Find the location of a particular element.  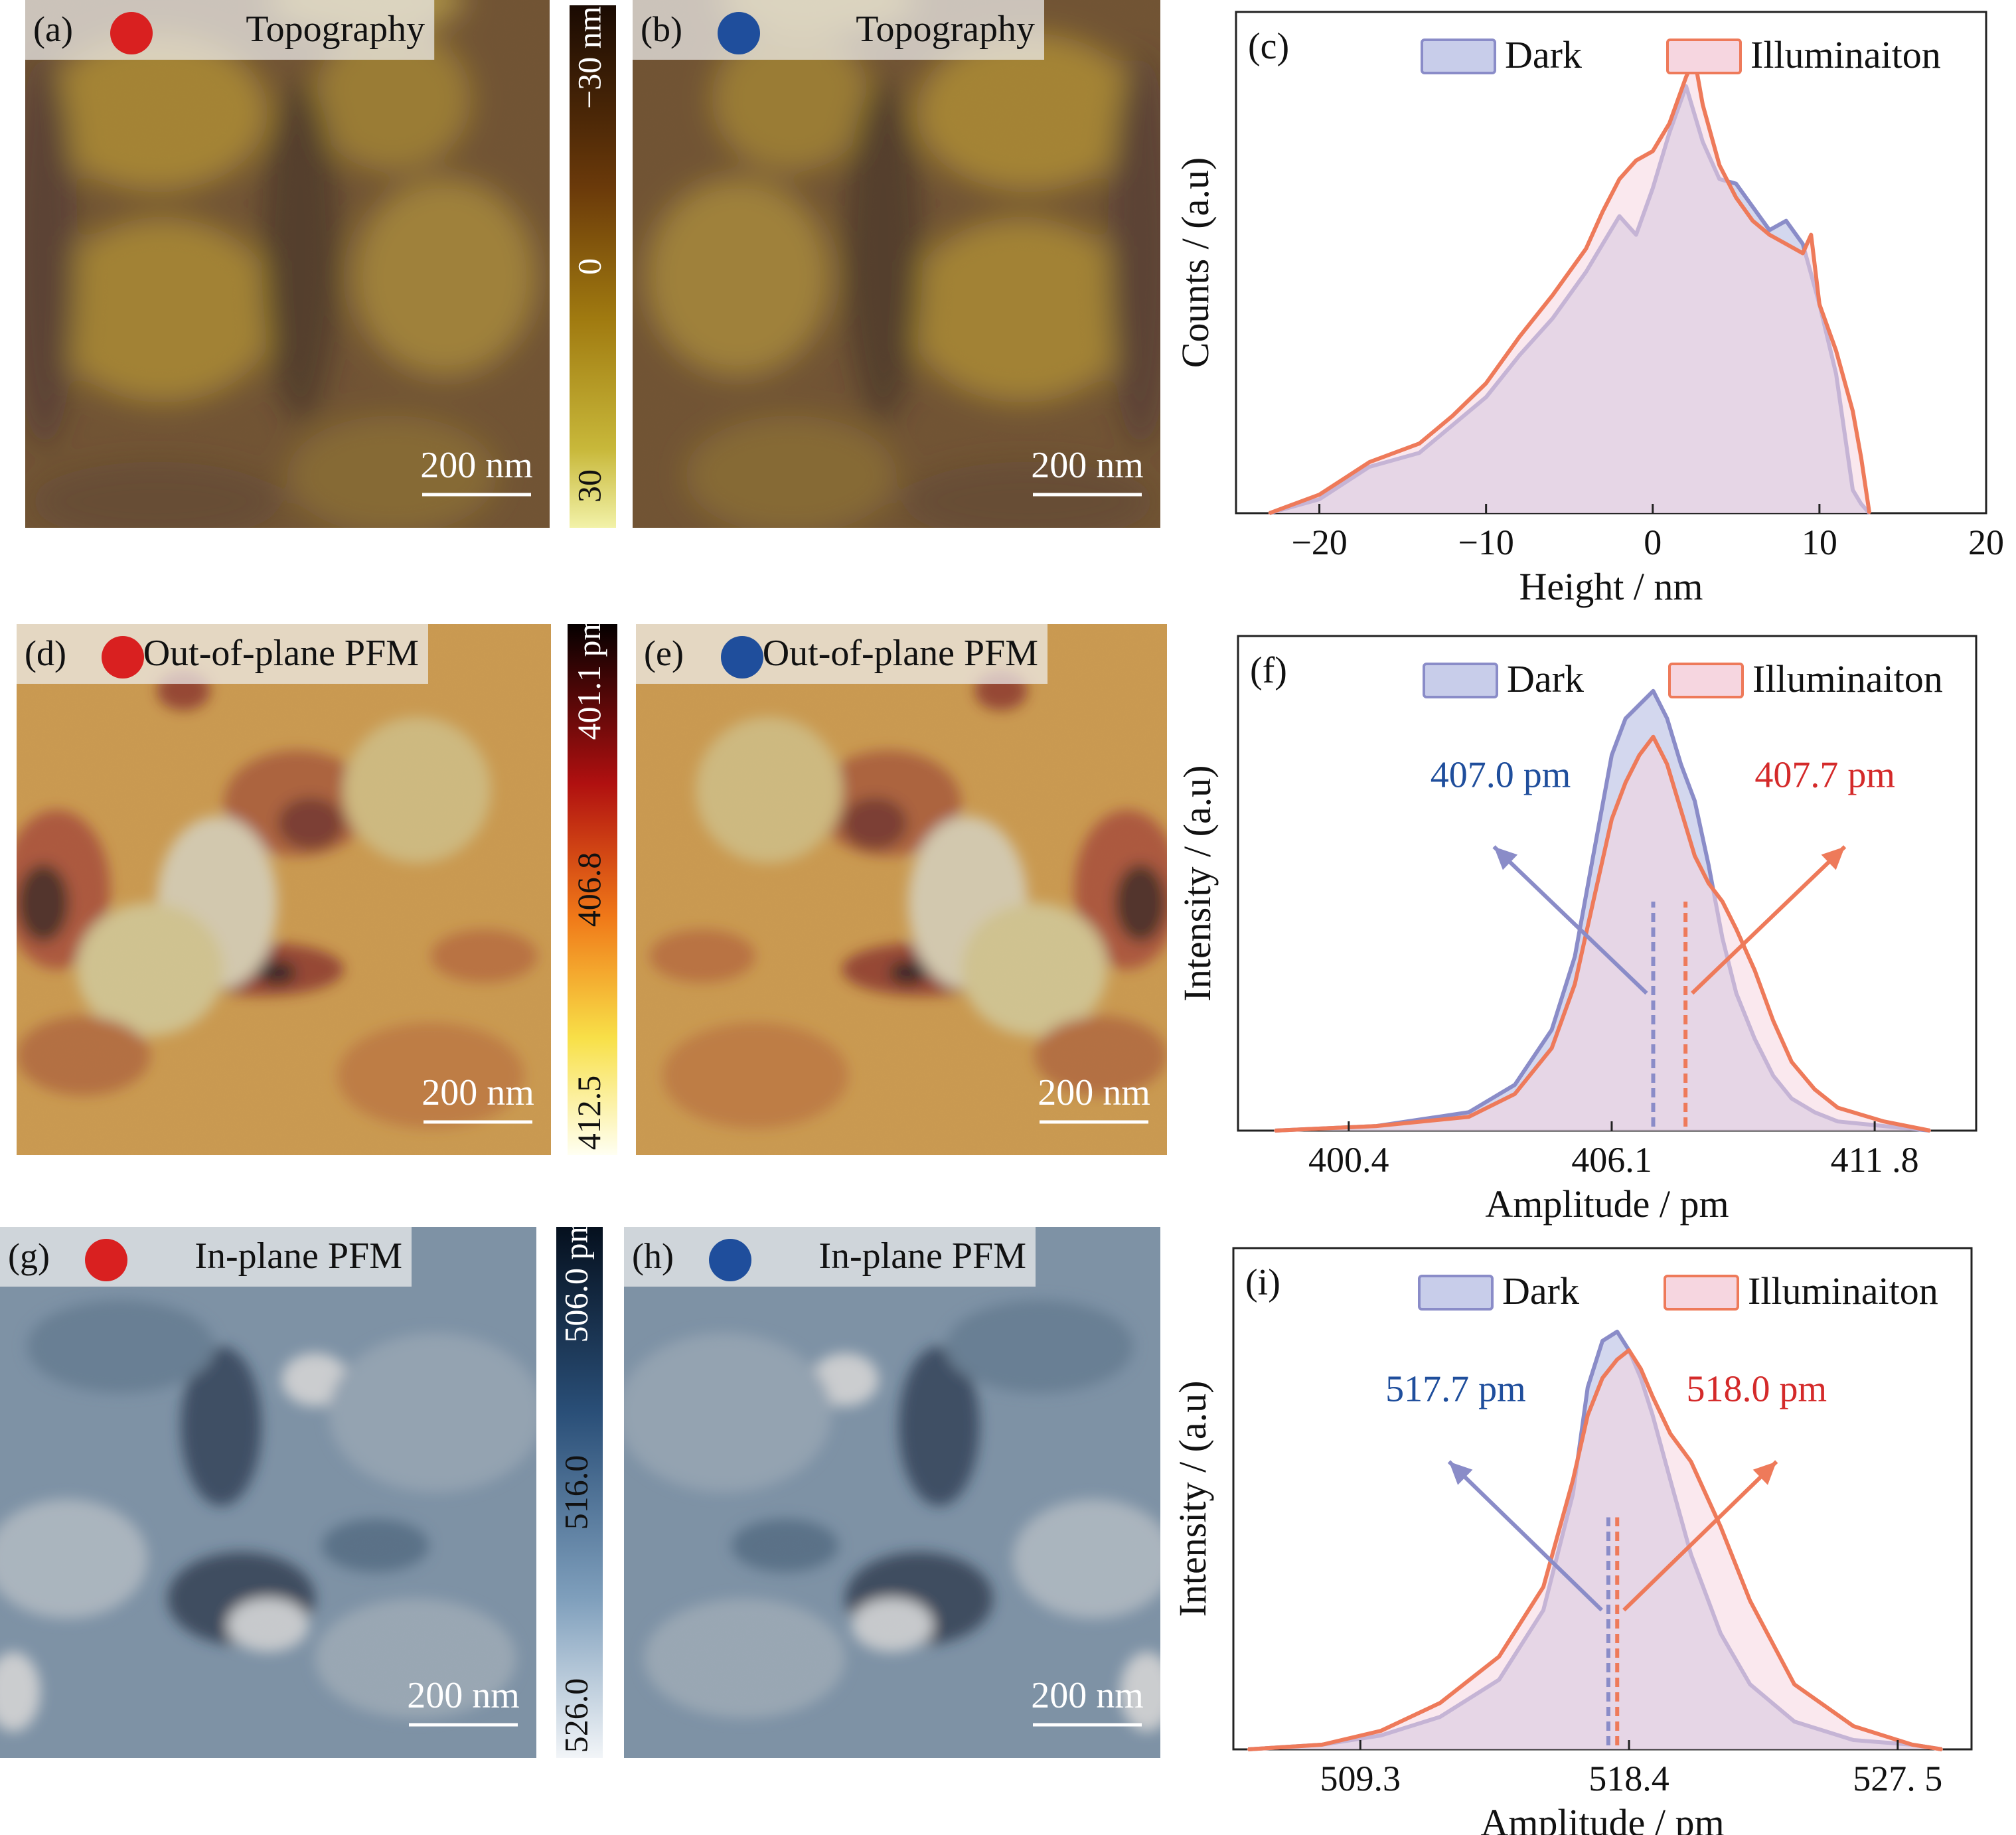

afm-panel-g: (g) In-plane PFM 200 nm is located at coordinates (268, 1492).